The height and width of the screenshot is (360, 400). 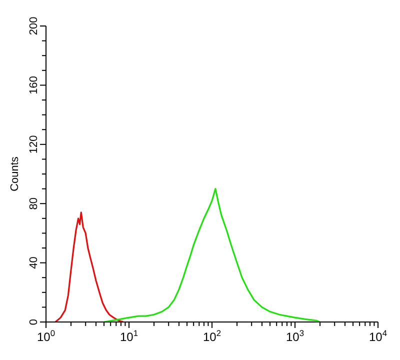 I want to click on x-tick-label: 10$^{4}$, so click(x=378, y=336).